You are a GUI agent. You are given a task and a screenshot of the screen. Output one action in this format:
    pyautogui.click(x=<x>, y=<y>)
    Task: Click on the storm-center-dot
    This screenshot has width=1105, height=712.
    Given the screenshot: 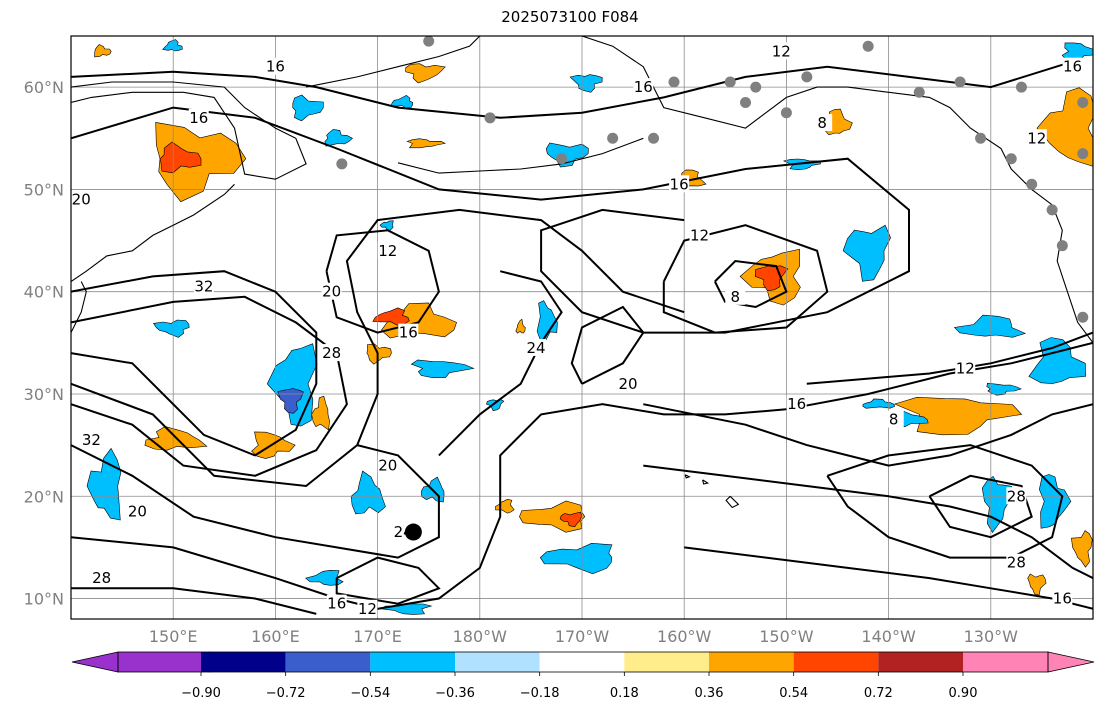 What is the action you would take?
    pyautogui.click(x=413, y=532)
    